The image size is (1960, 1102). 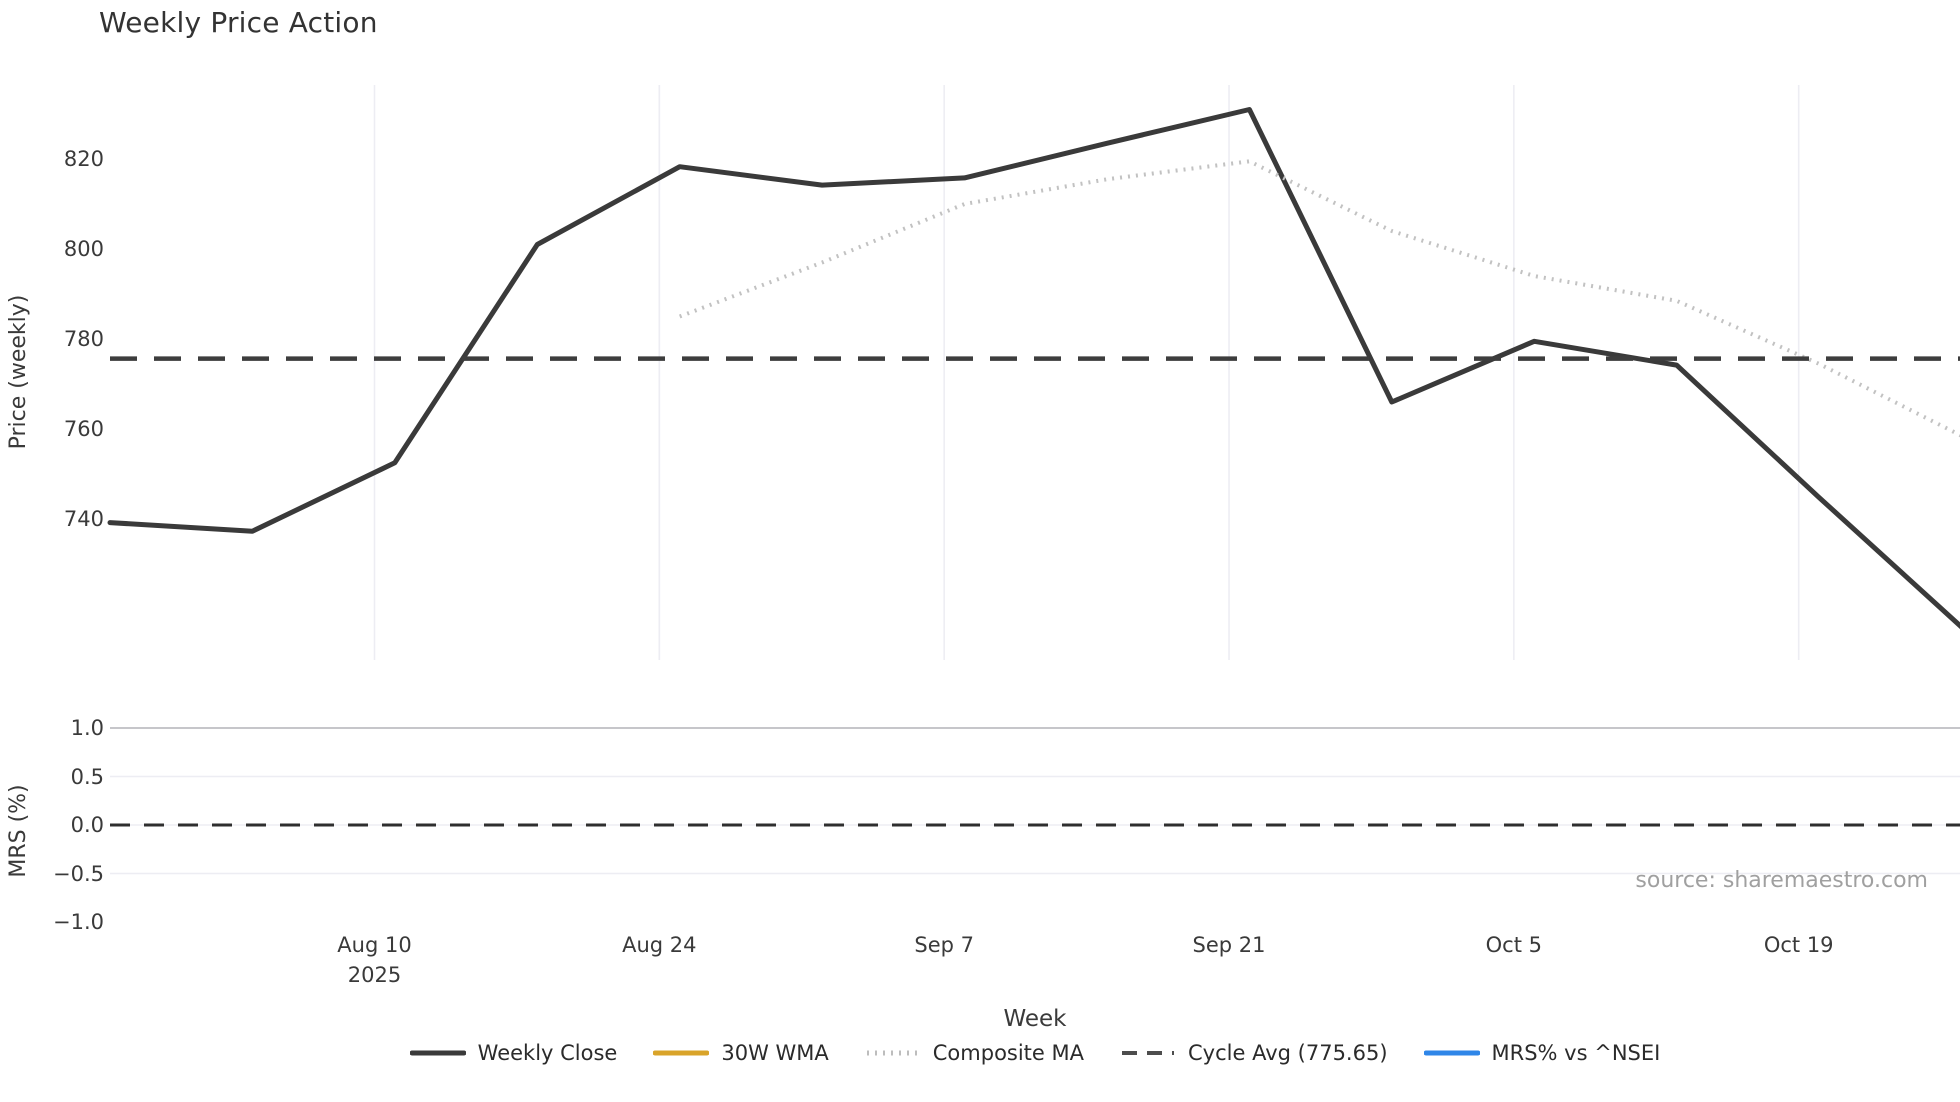 I want to click on x-tick-label: Aug 24, so click(x=659, y=945).